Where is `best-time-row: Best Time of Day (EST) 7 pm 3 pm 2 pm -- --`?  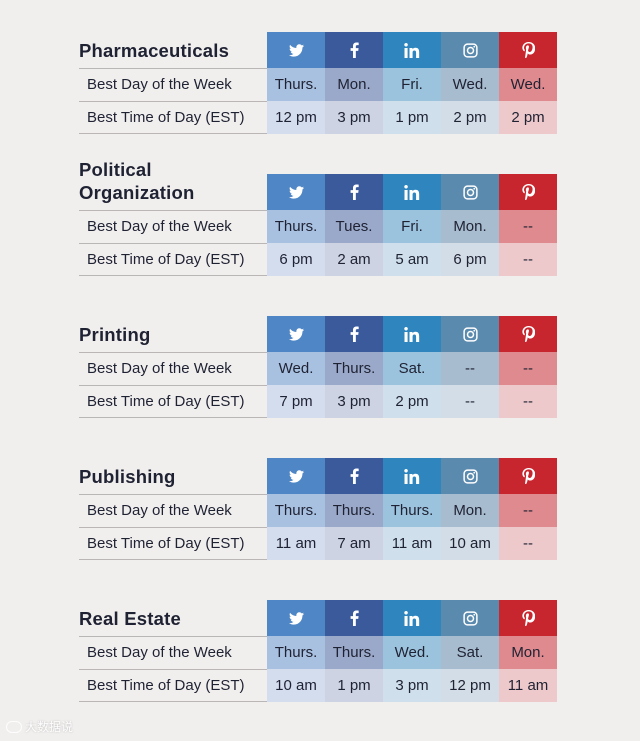 best-time-row: Best Time of Day (EST) 7 pm 3 pm 2 pm -- -- is located at coordinates (319, 401).